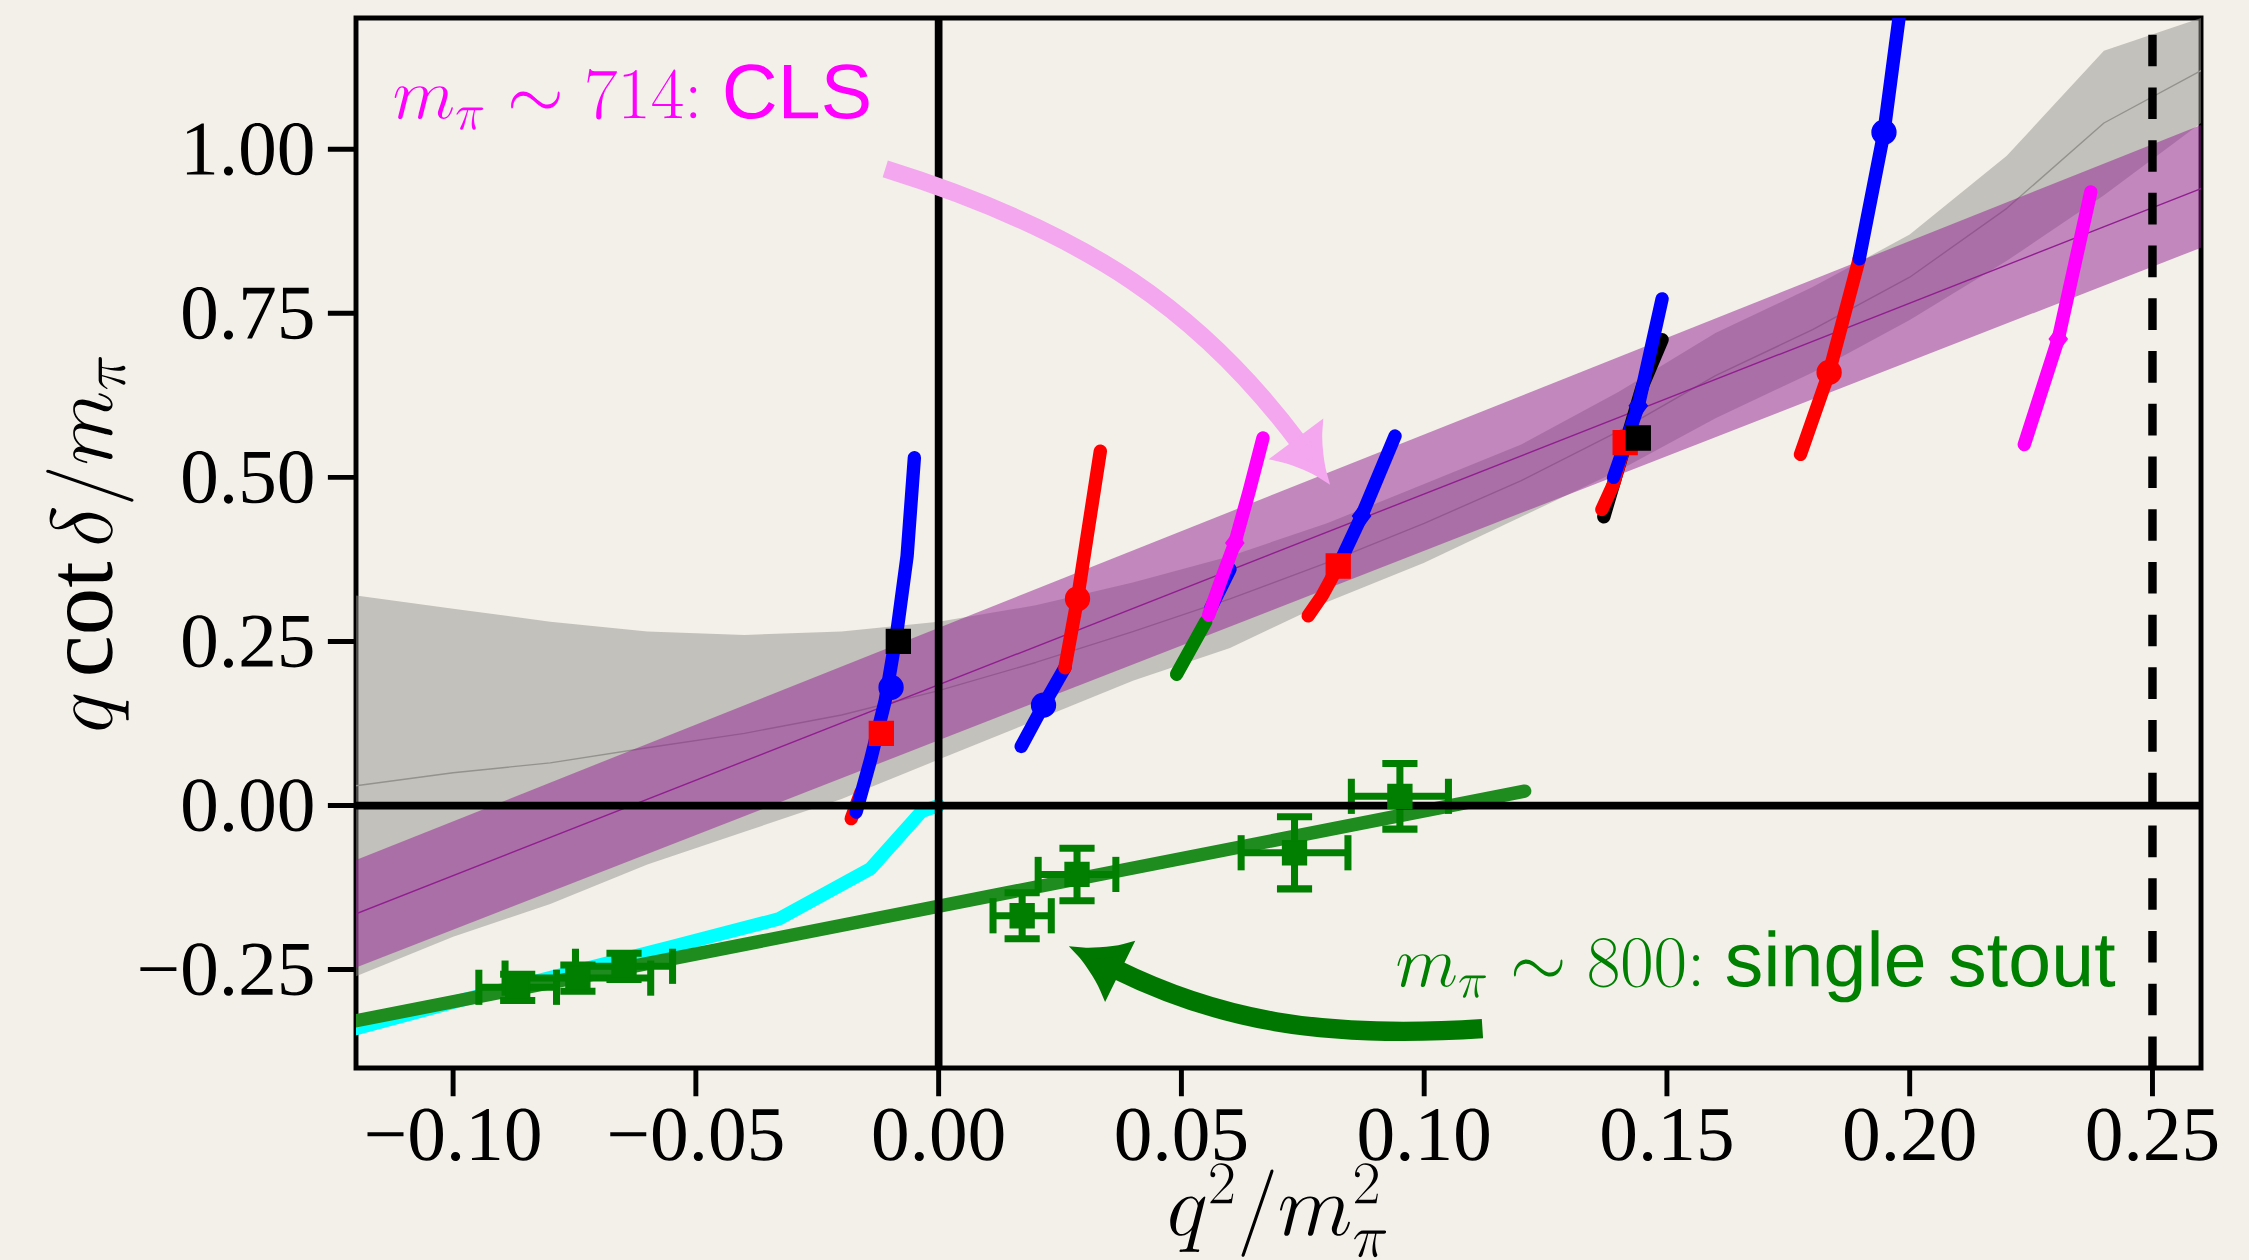 The image size is (2249, 1260). I want to click on x-tick-label: 0.15, so click(1667, 1135).